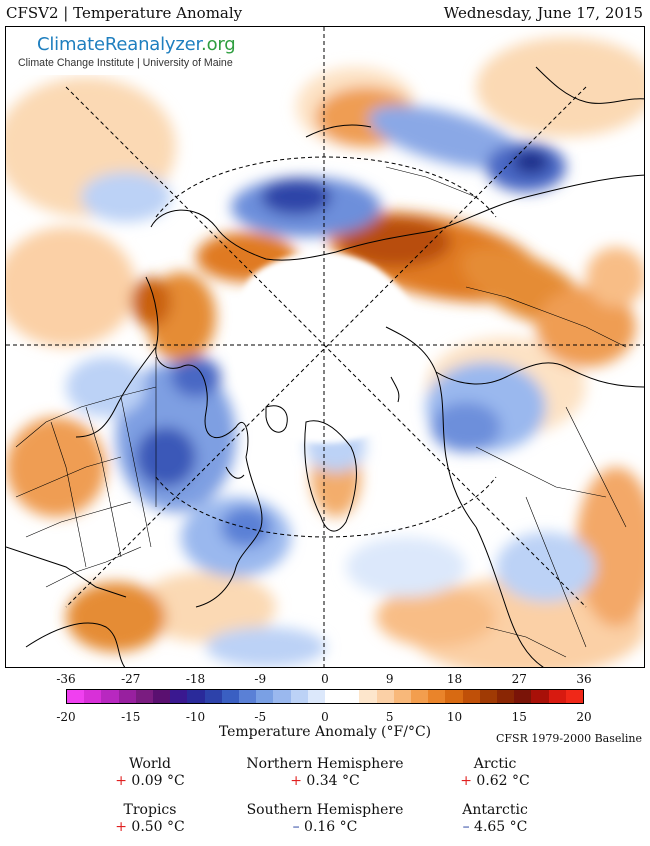  I want to click on stat-name: Arctic, so click(495, 764).